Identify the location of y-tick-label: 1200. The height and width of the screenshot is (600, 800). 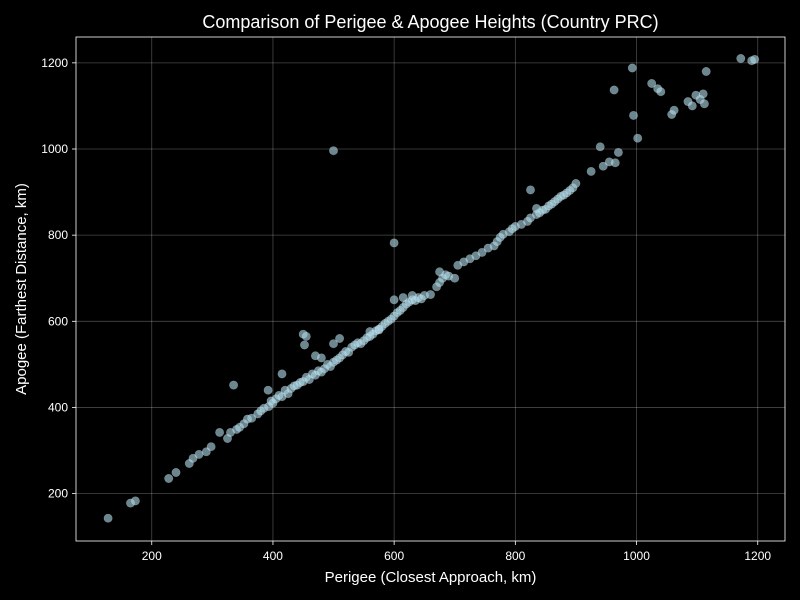
(54, 63).